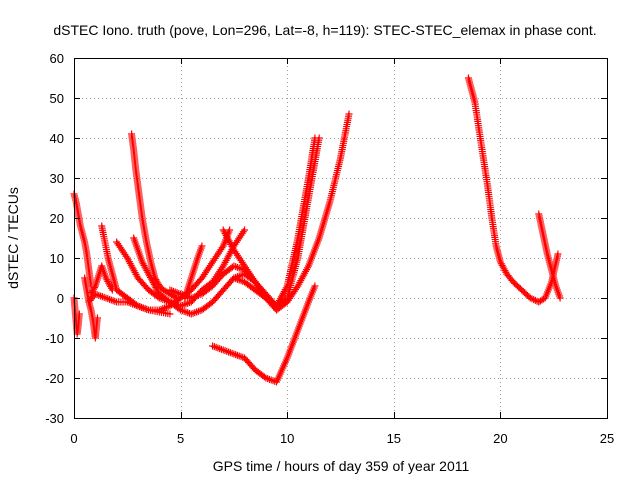  What do you see at coordinates (287, 438) in the screenshot?
I see `x-tick-label: 10` at bounding box center [287, 438].